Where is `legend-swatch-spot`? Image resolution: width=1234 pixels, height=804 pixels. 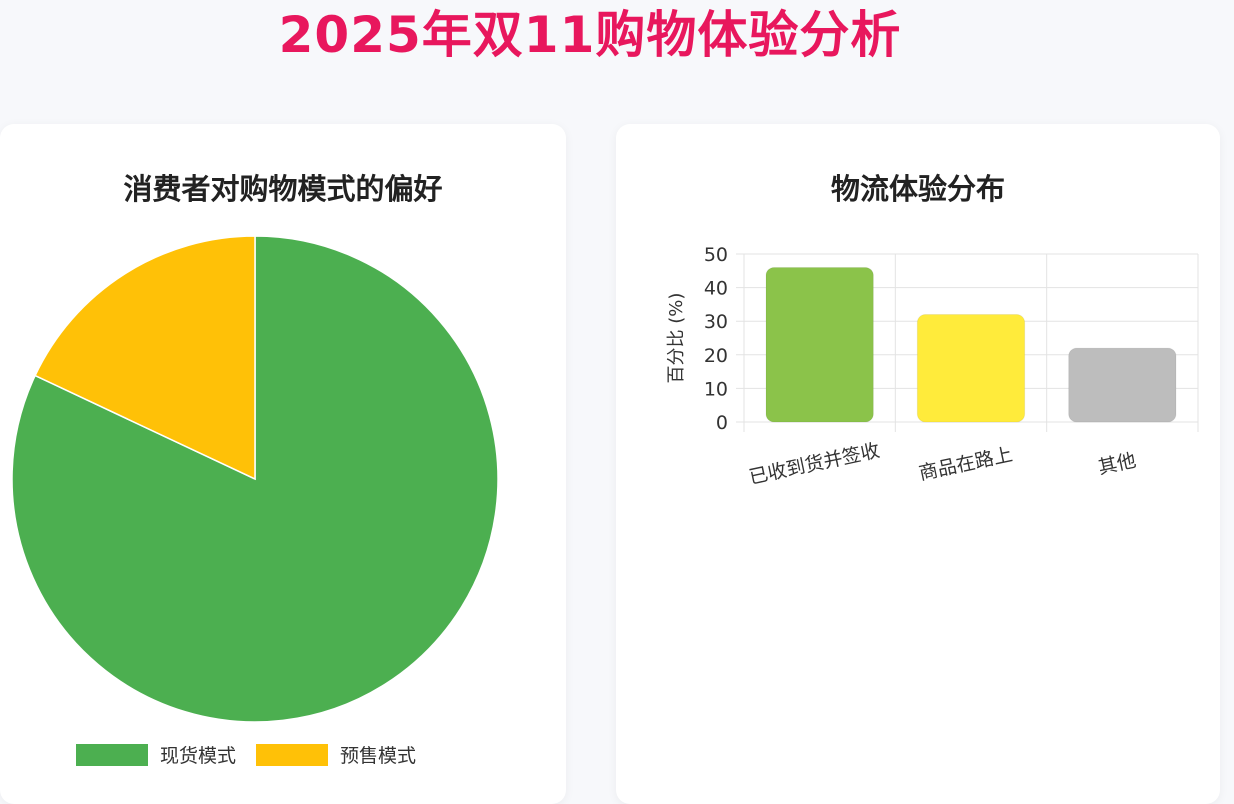
legend-swatch-spot is located at coordinates (112, 754).